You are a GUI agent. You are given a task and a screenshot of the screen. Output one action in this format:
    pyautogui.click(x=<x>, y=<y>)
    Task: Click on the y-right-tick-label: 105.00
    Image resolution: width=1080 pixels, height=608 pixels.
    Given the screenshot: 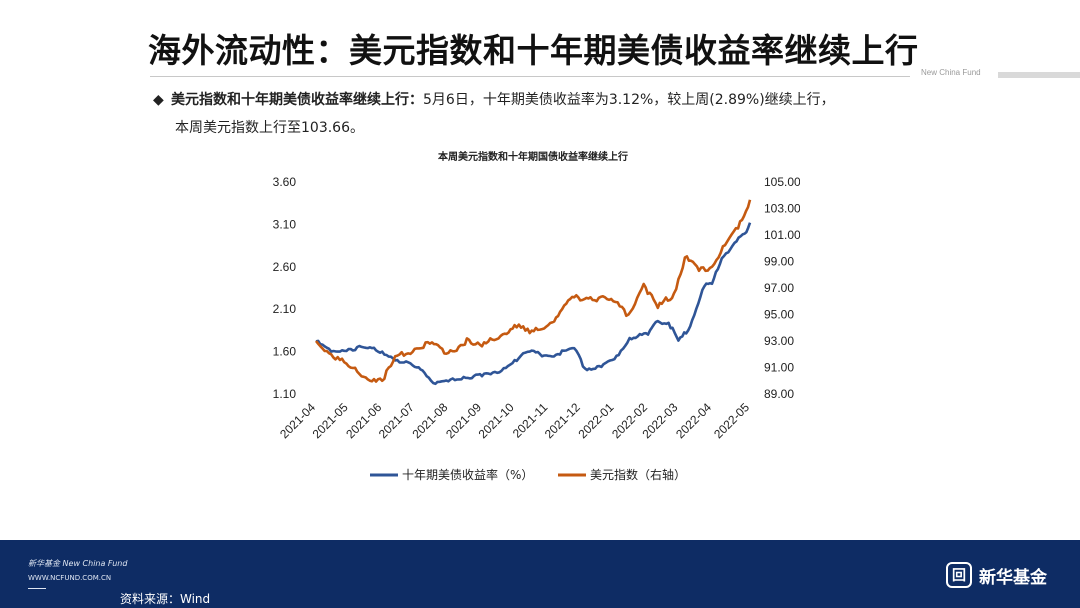 What is the action you would take?
    pyautogui.click(x=782, y=182)
    